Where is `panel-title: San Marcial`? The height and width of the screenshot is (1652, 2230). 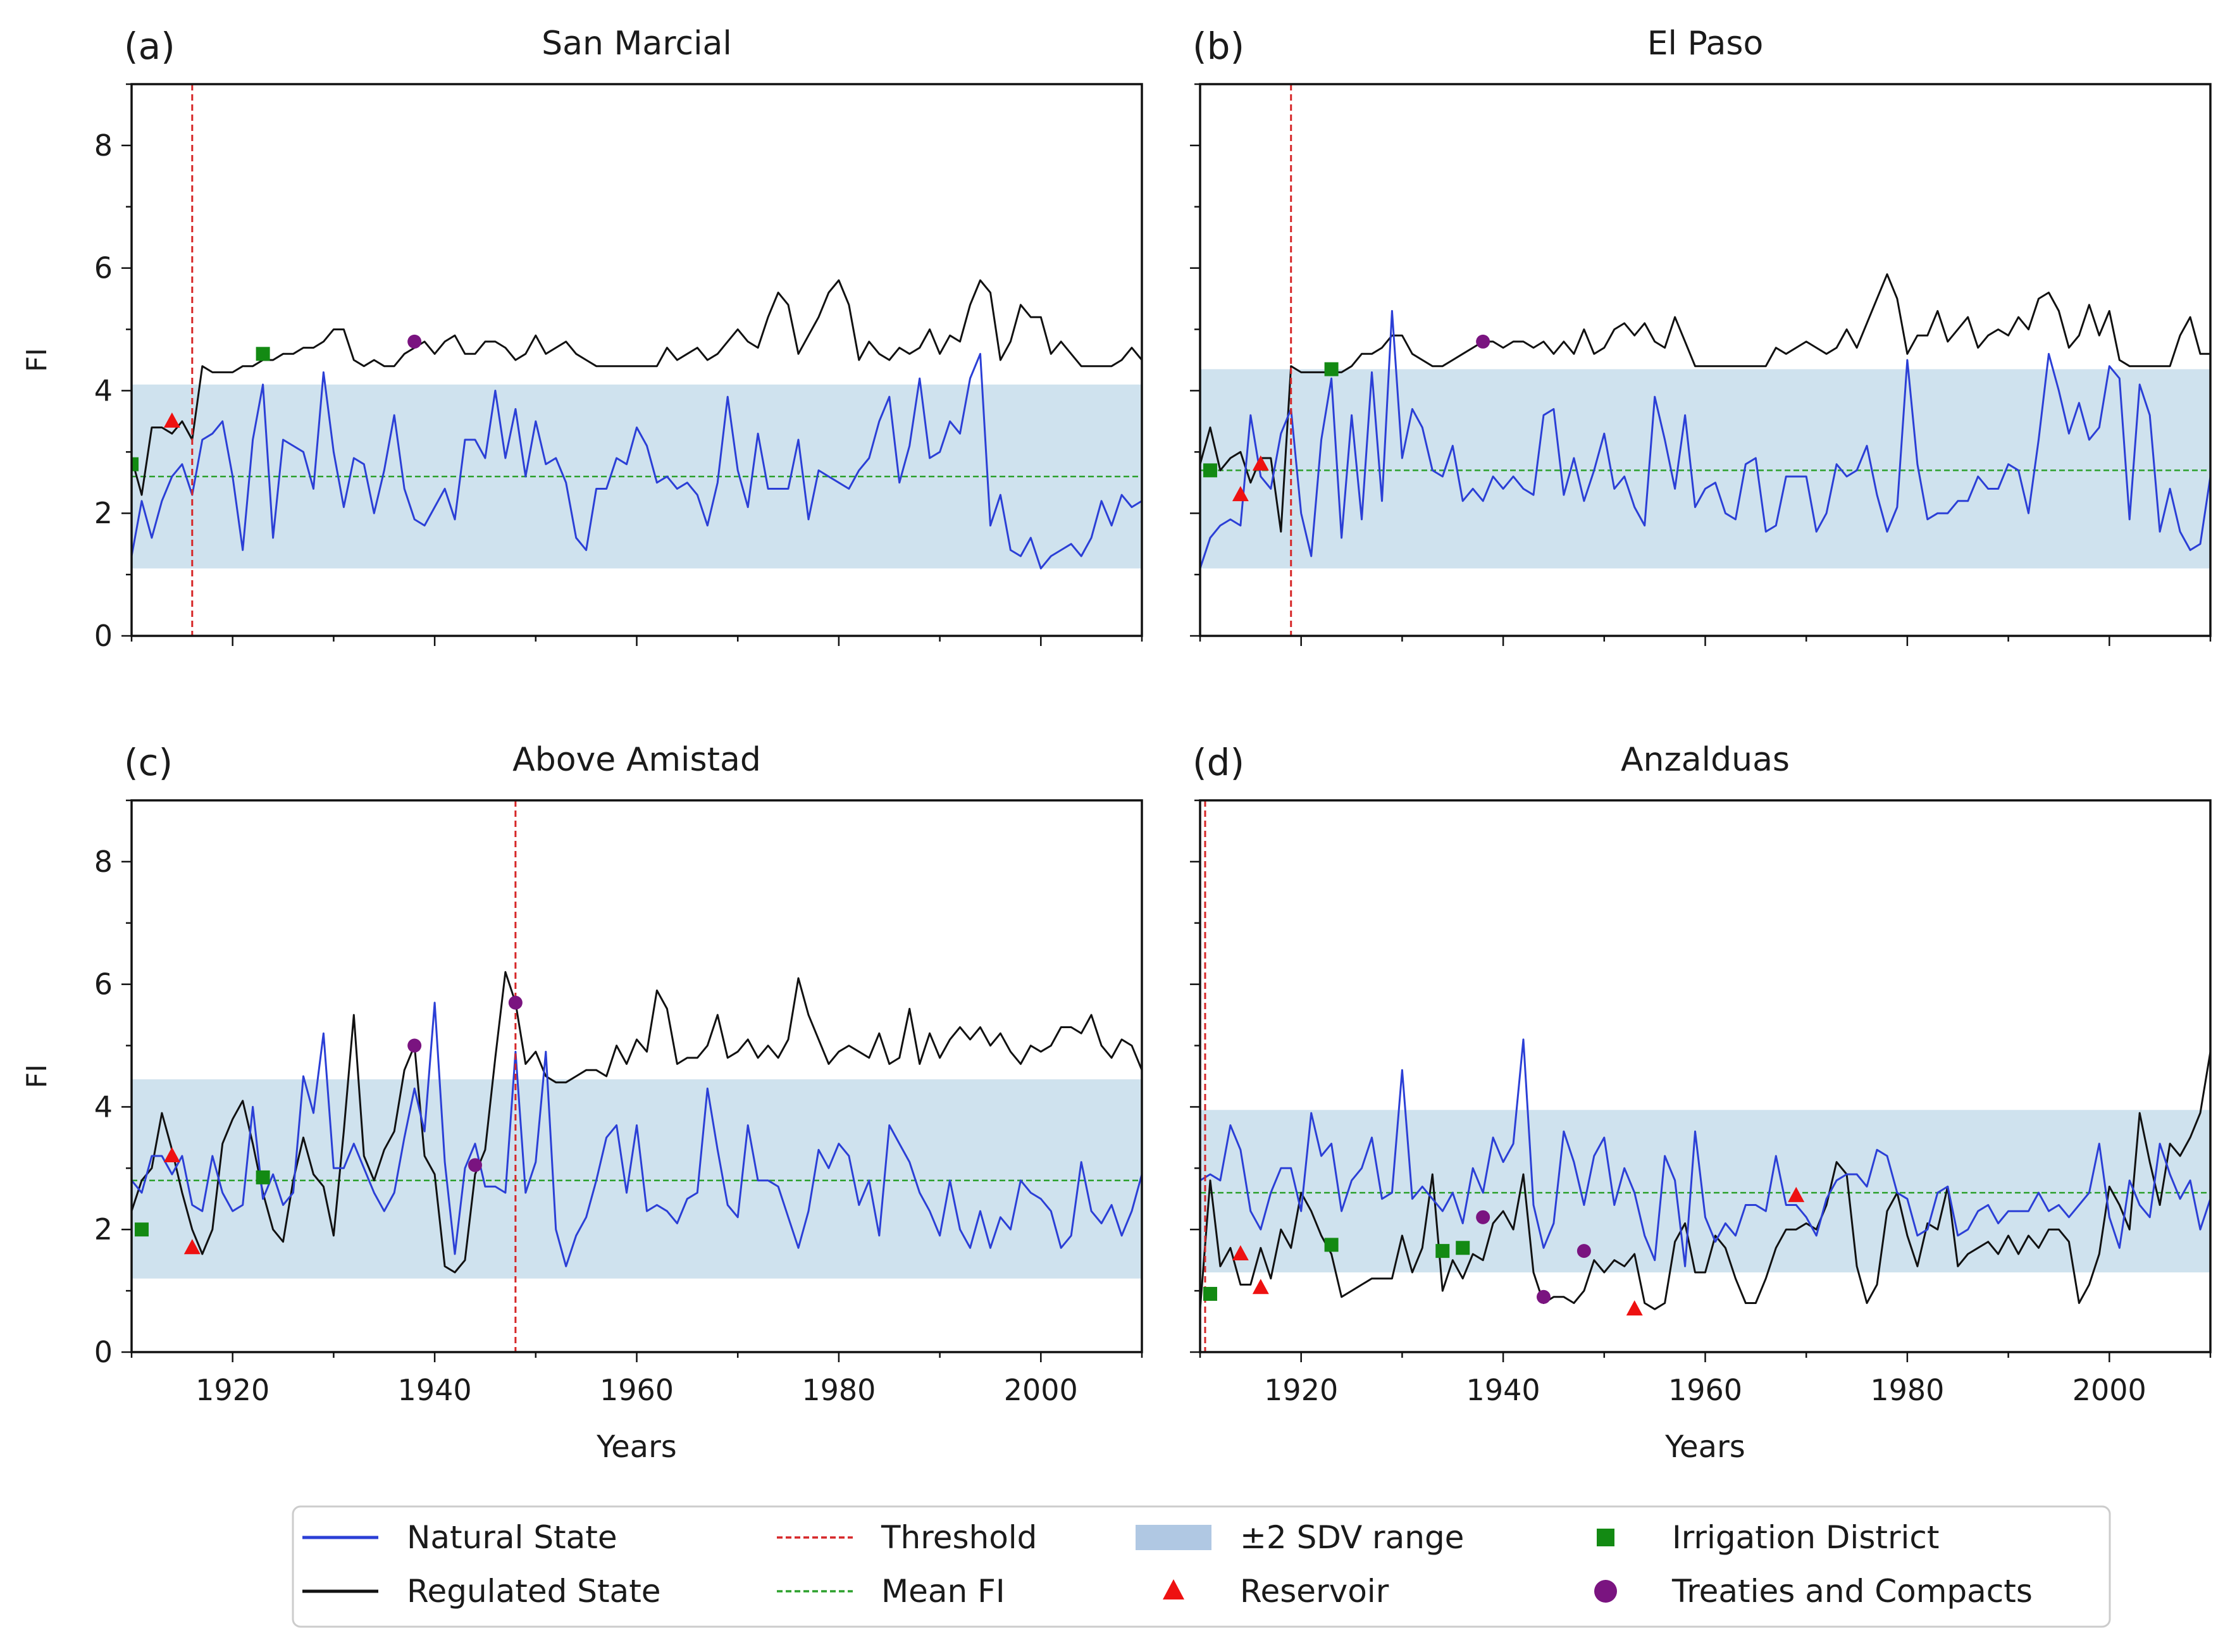
panel-title: San Marcial is located at coordinates (637, 44).